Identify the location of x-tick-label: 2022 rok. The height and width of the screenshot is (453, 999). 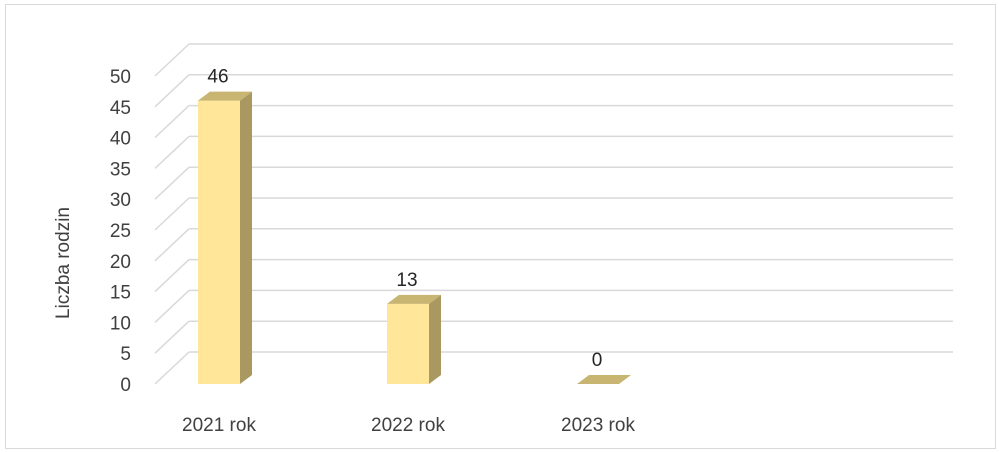
(408, 425).